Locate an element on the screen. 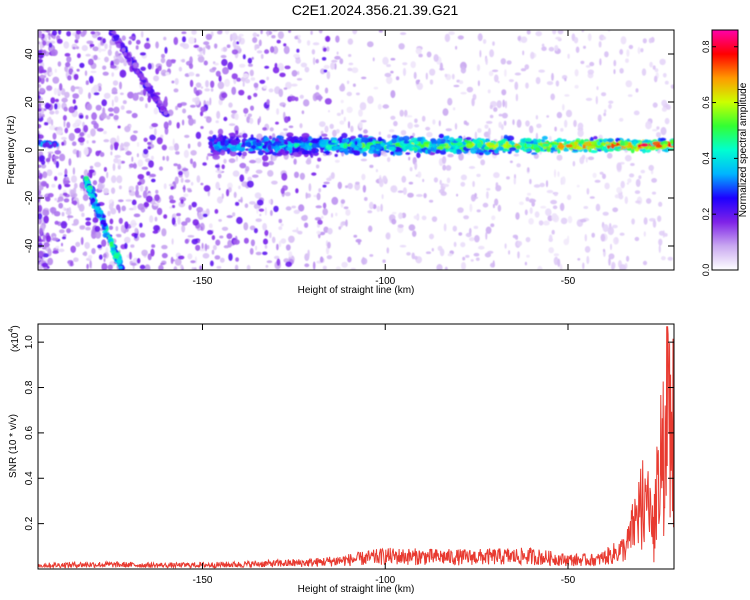  snr-x-tick-label-2: -50 is located at coordinates (568, 580).